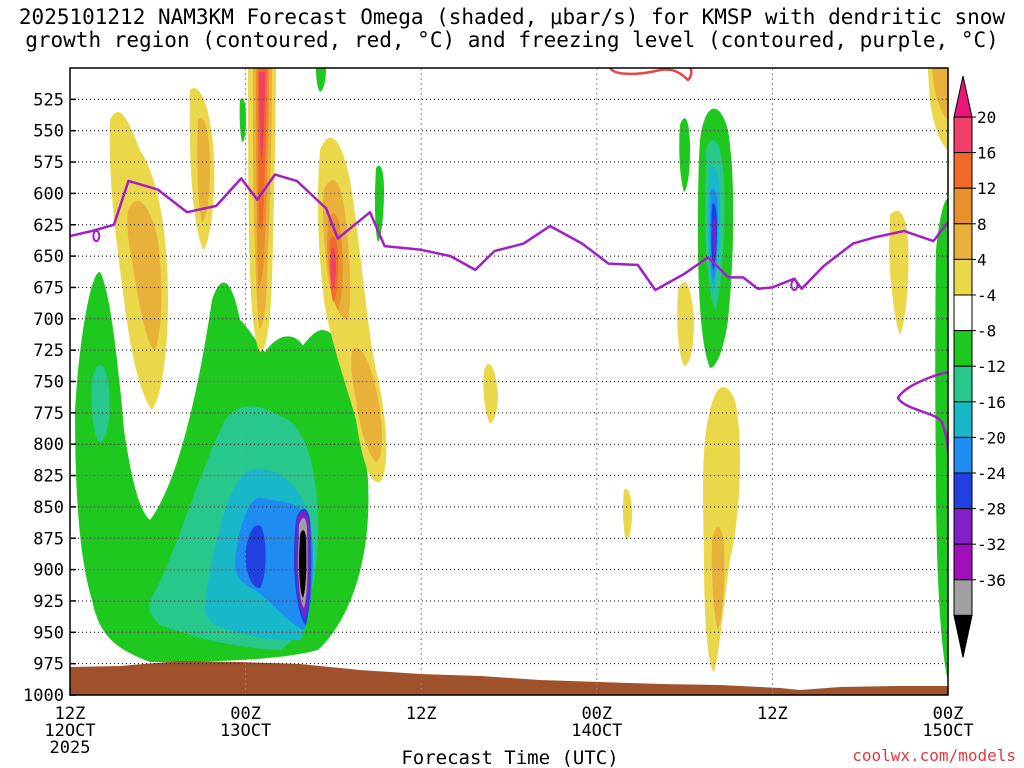 This screenshot has width=1024, height=768. I want to click on omega-plume-8j, so click(940, 94).